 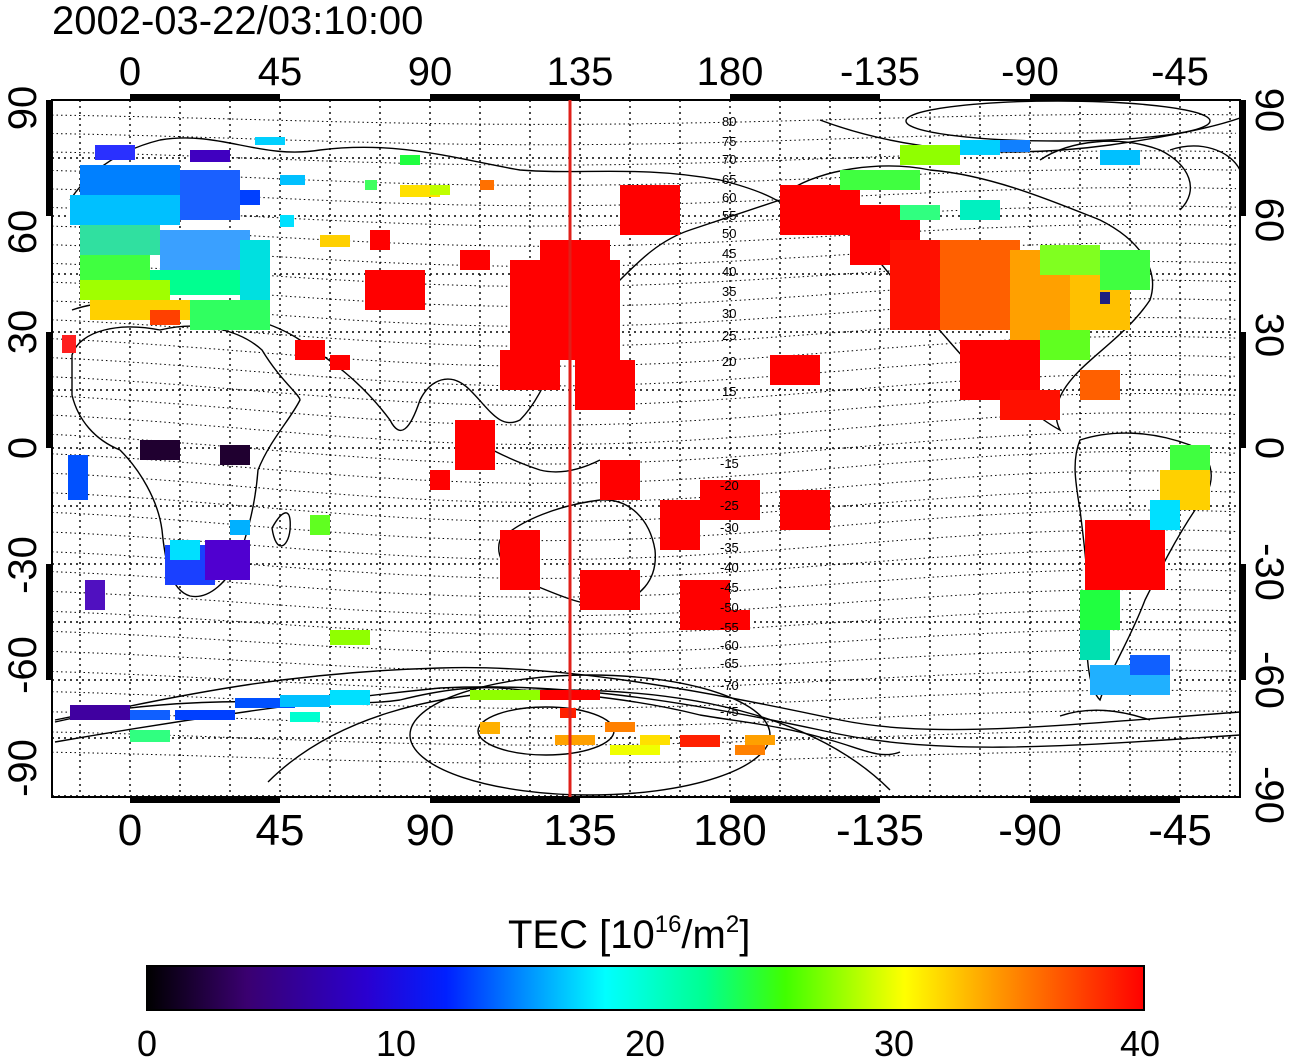 I want to click on colorbar-tick: 0, so click(x=147, y=1040).